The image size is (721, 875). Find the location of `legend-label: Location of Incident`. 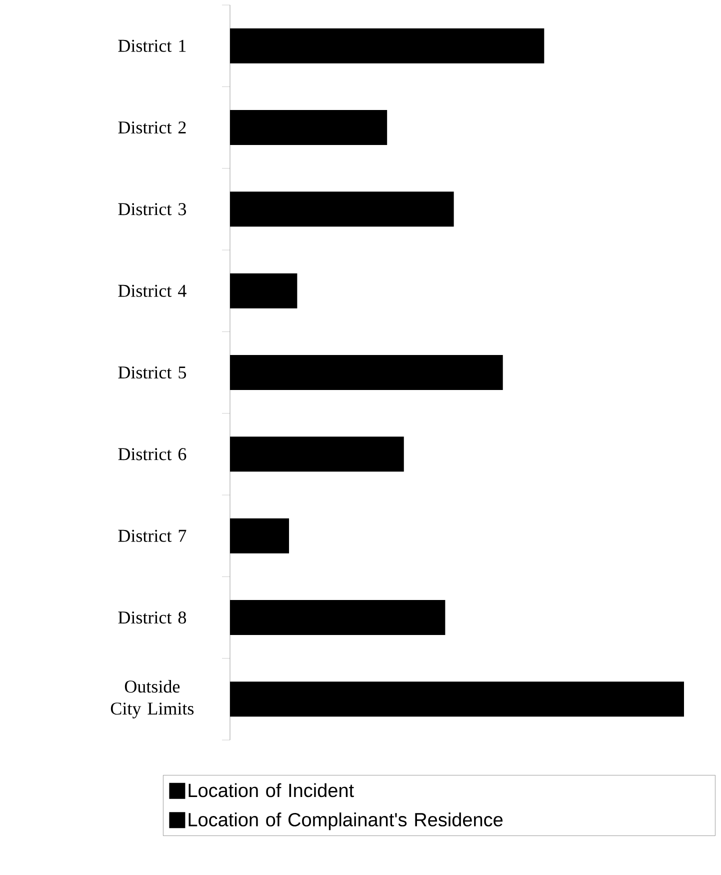

legend-label: Location of Incident is located at coordinates (271, 790).